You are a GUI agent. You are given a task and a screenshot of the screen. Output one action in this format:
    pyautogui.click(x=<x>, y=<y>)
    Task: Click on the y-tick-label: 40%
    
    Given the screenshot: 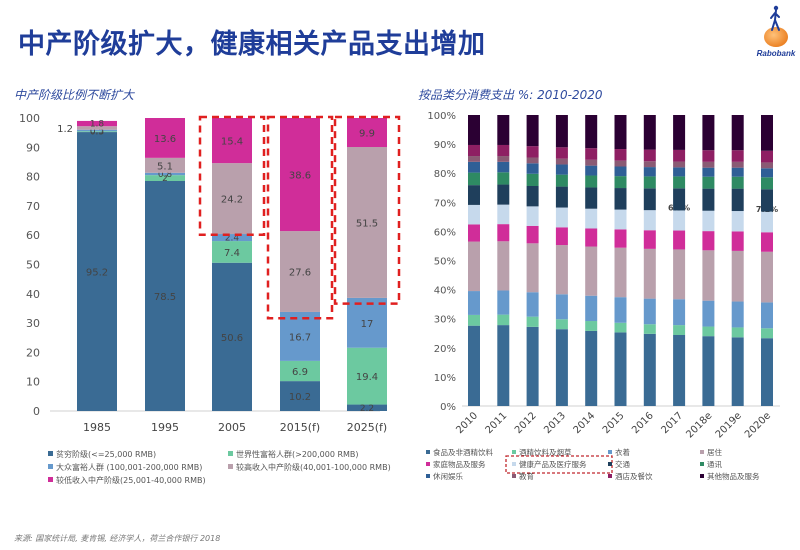 What is the action you would take?
    pyautogui.click(x=445, y=291)
    